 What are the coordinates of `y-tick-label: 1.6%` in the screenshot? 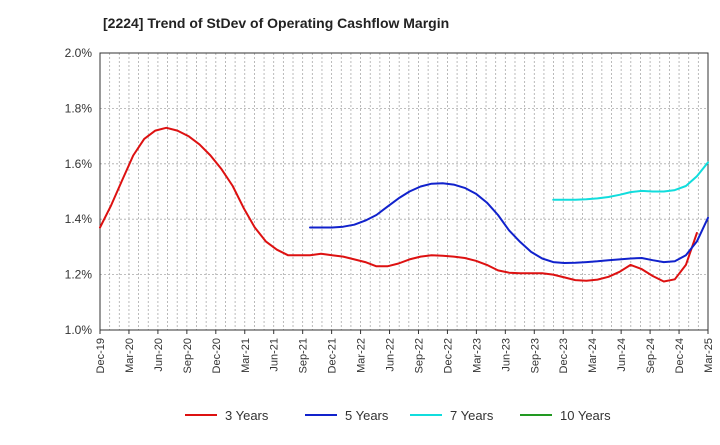 It's located at (79, 164).